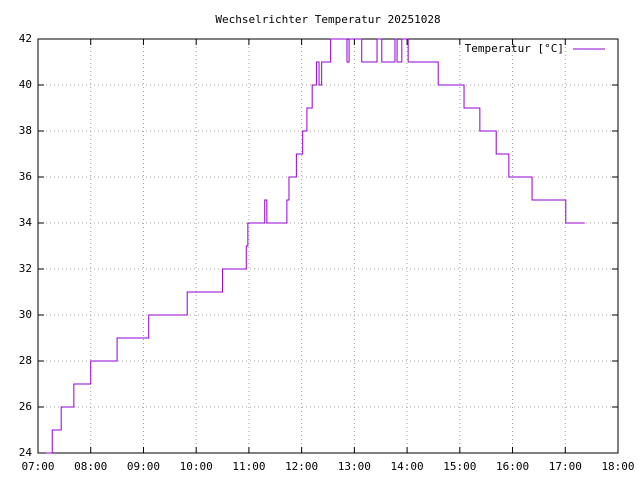 This screenshot has width=640, height=480. I want to click on y-tick-label: 32, so click(25, 268).